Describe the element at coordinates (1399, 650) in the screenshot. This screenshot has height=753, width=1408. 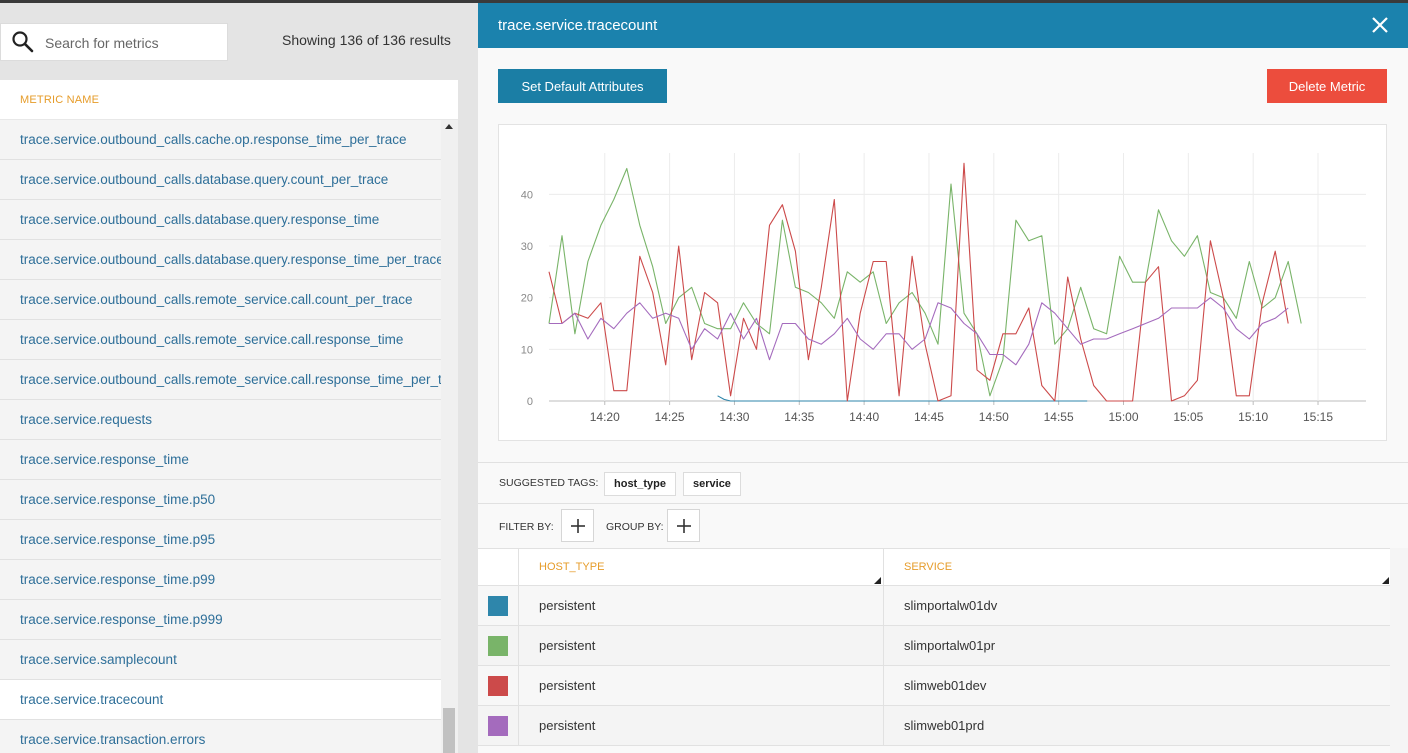
I see `table-scrollbar` at that location.